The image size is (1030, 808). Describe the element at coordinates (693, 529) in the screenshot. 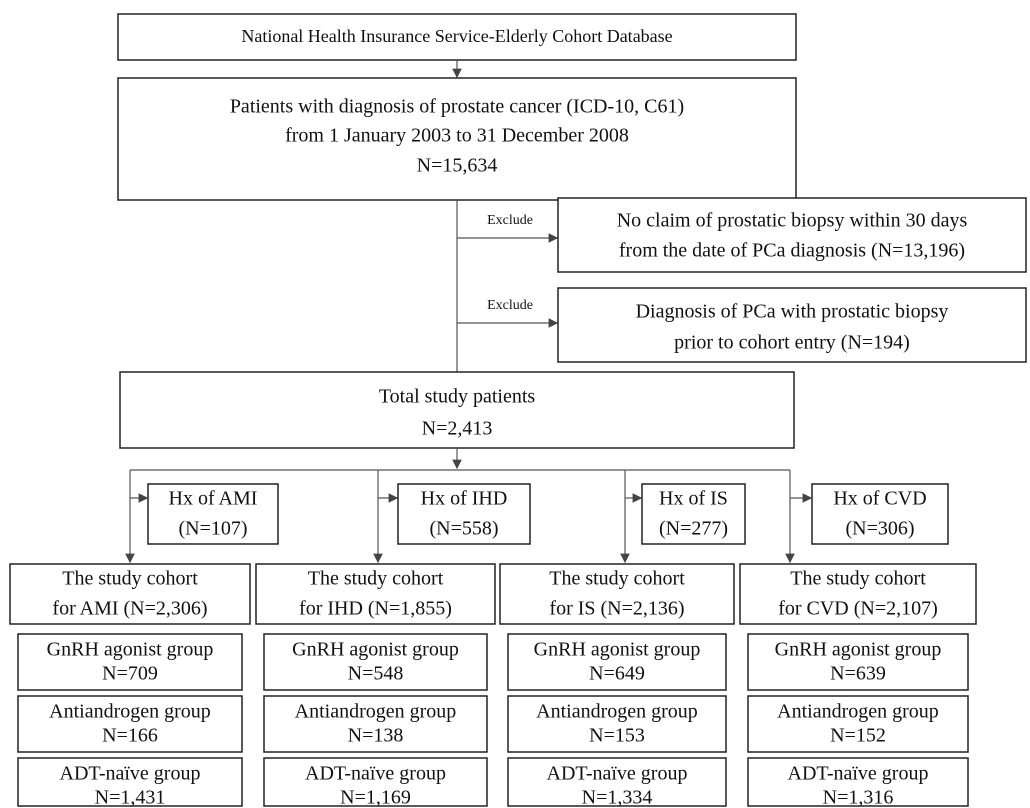

I see `history-box-text: (N=277)` at that location.